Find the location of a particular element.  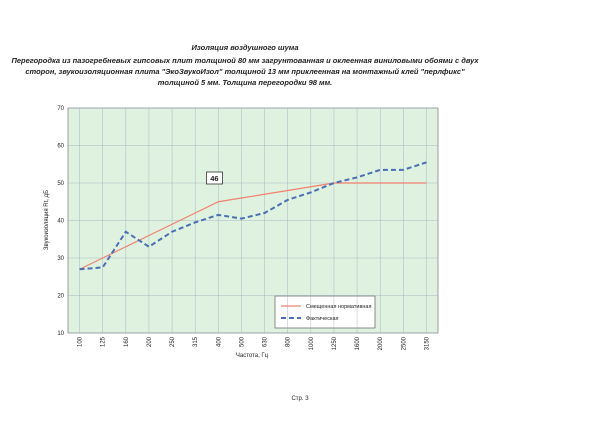

x-tick-label: 100 is located at coordinates (81, 341).